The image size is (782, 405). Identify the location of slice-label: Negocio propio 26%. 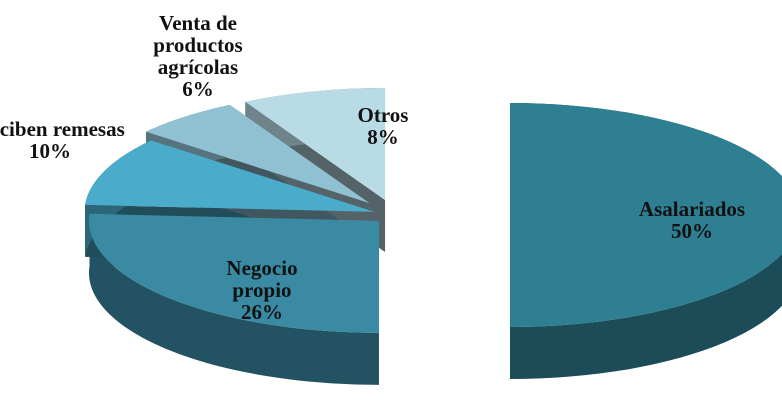
(262, 290).